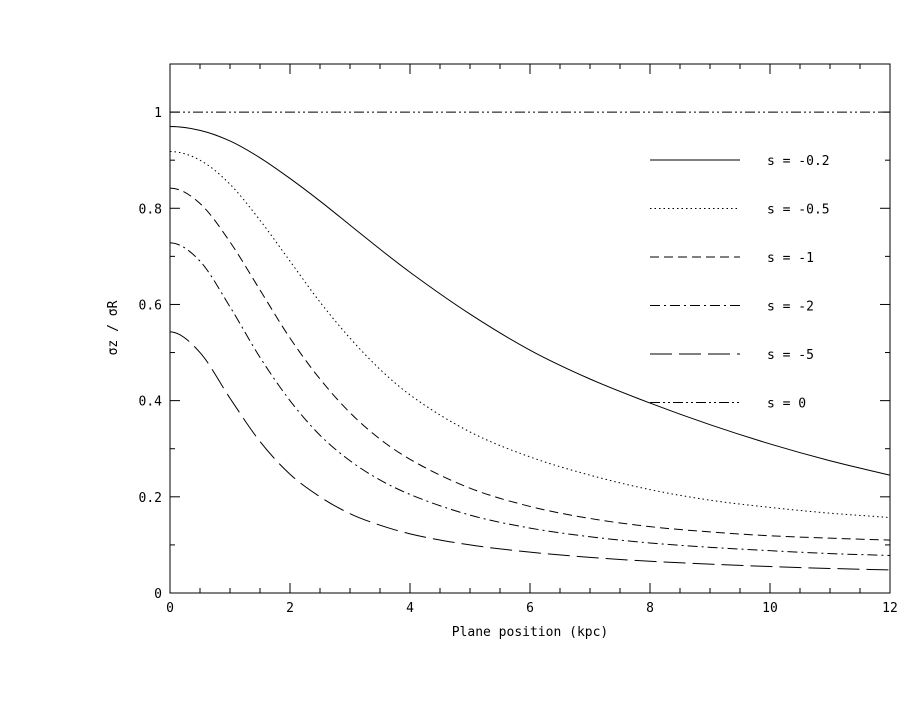  I want to click on legend-label: s = -0.5, so click(798, 210).